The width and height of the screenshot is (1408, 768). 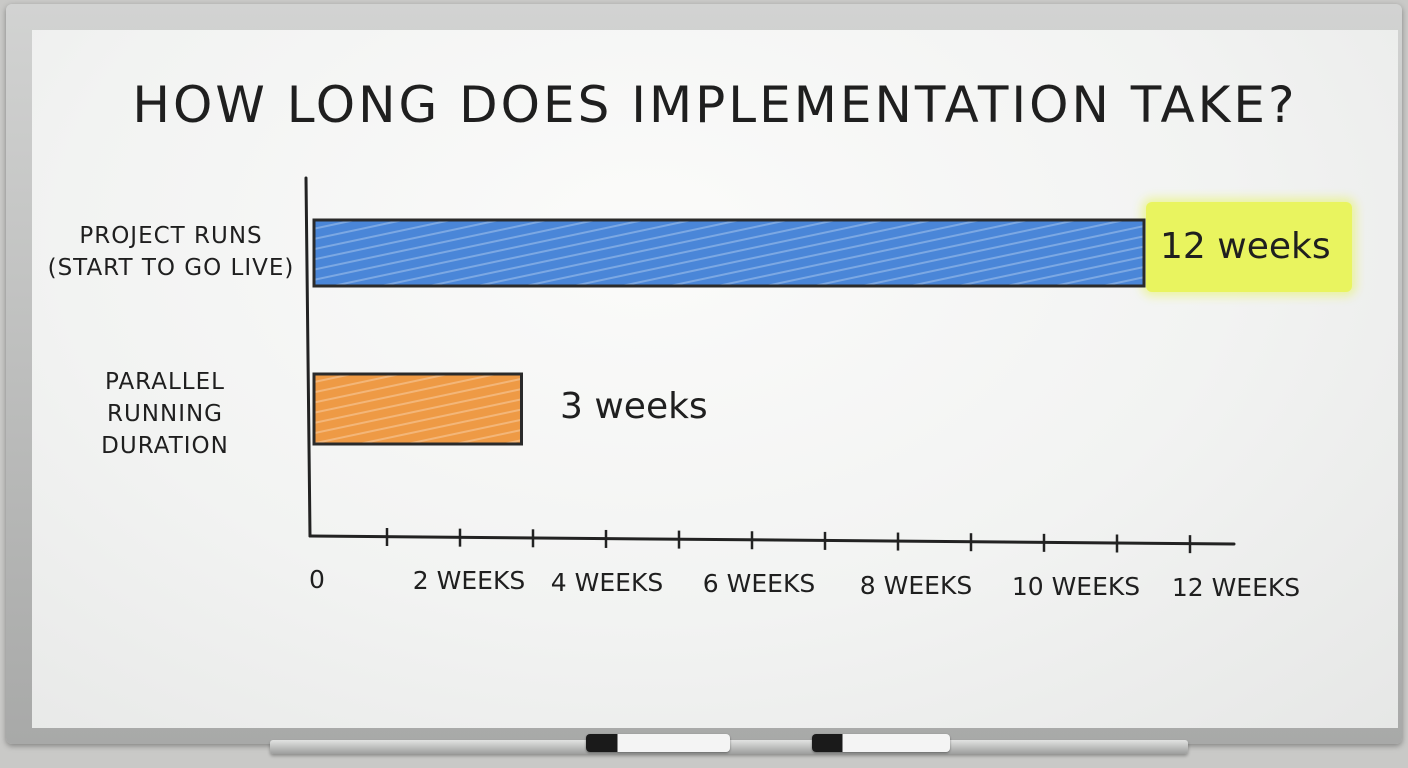 What do you see at coordinates (165, 414) in the screenshot?
I see `category-label-parallel-running: PARALLEL RUNNING DURATION` at bounding box center [165, 414].